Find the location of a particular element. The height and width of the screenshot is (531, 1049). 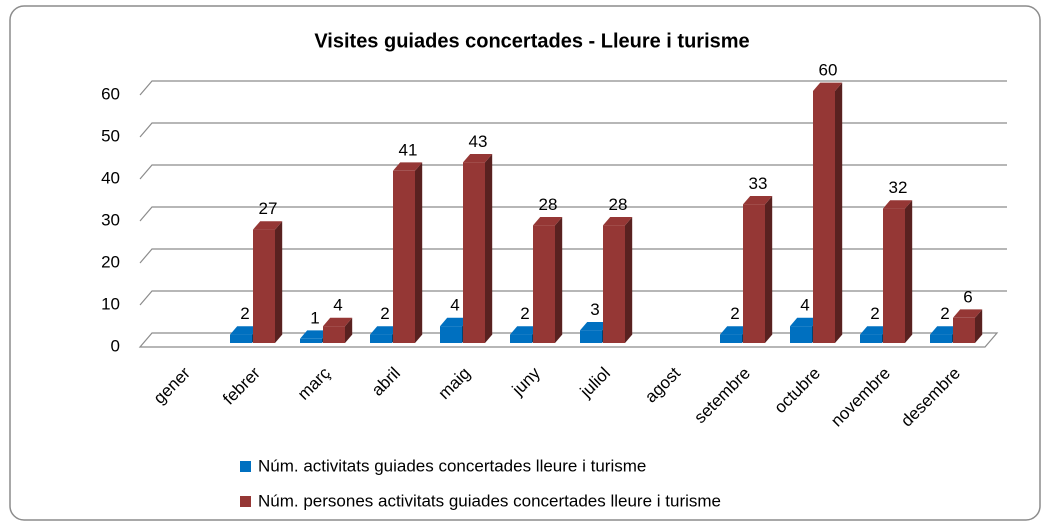

data-label: 43 is located at coordinates (478, 141).